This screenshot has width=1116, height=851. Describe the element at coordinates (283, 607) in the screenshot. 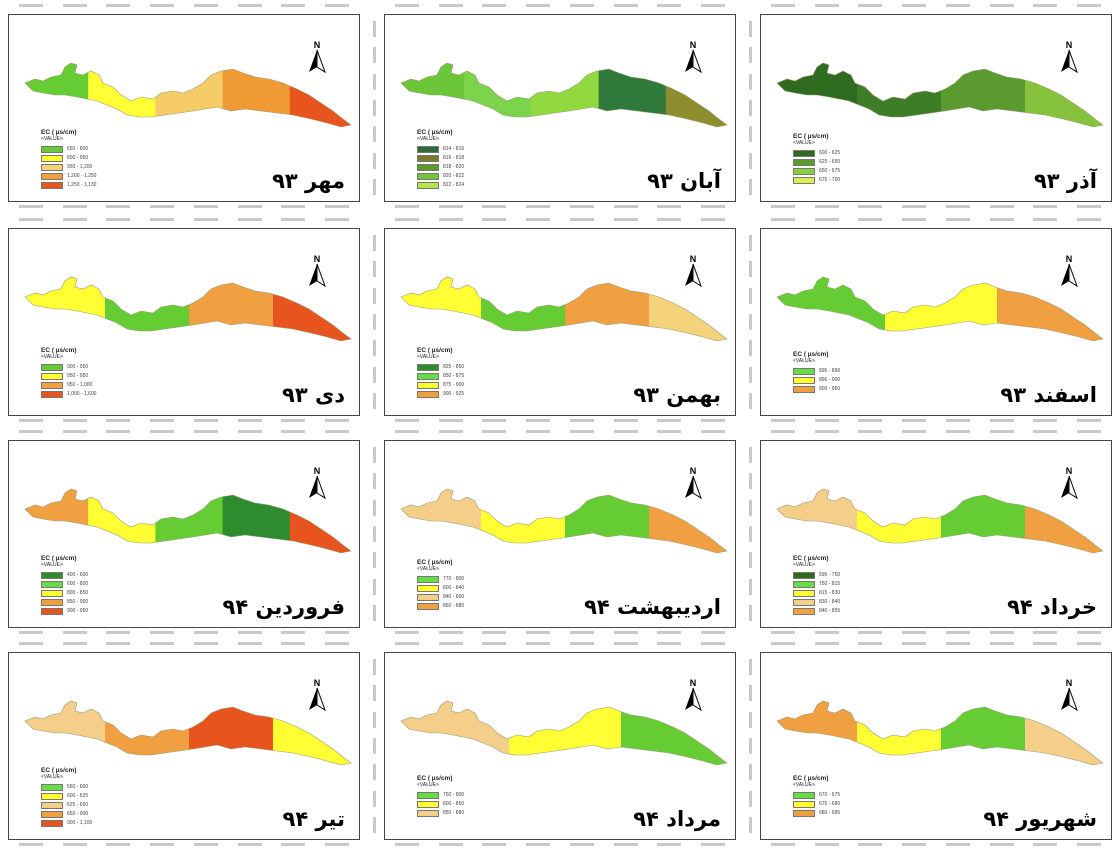

I see `month-label: فروردین ۹۴` at that location.